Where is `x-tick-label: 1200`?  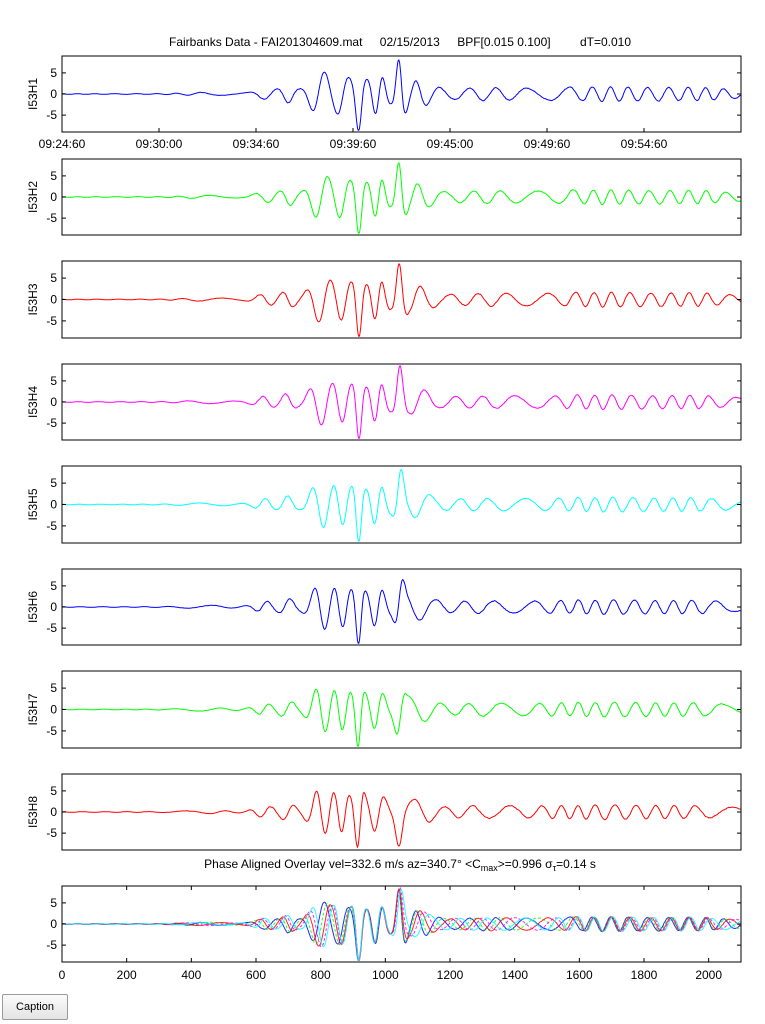 x-tick-label: 1200 is located at coordinates (450, 975).